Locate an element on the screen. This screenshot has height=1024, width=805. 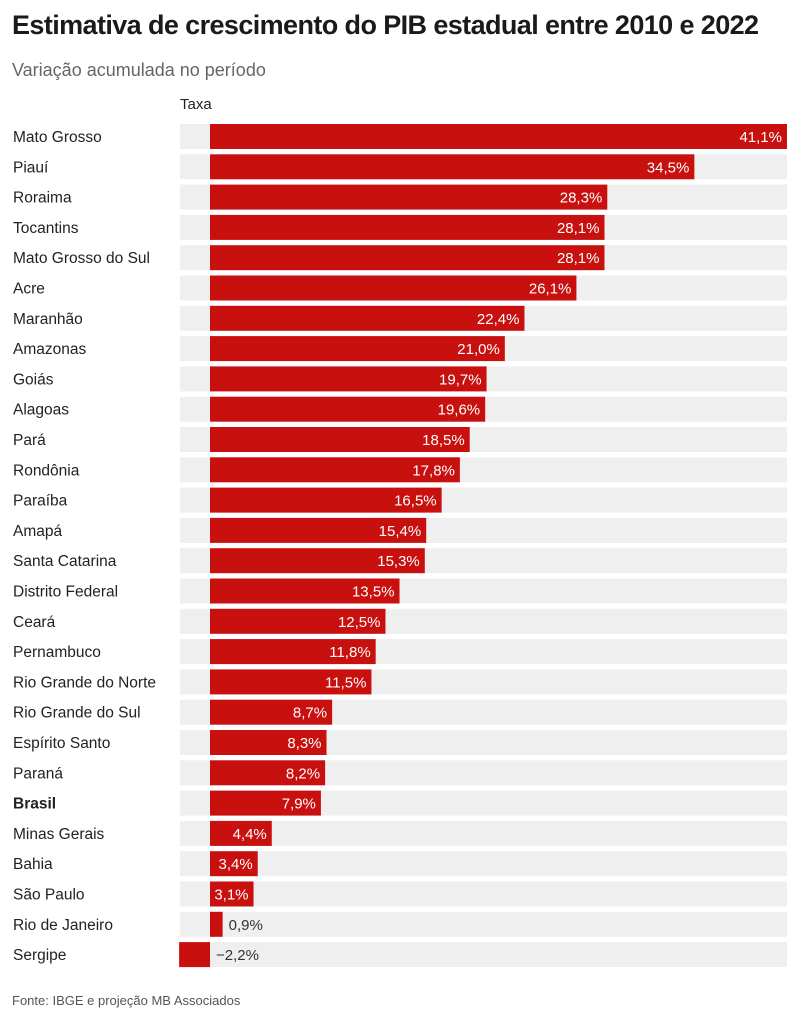
chart-subtitle: Variação acumulada no período is located at coordinates (139, 70).